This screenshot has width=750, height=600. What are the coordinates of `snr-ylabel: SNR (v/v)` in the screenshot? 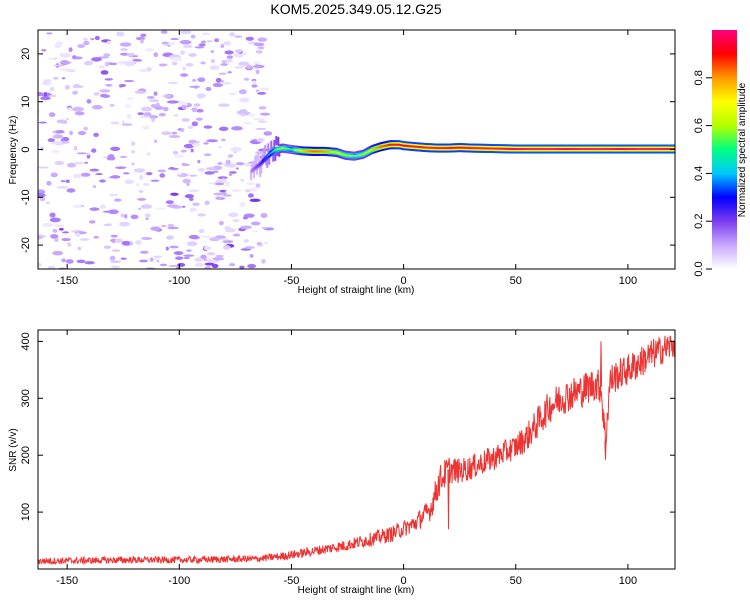 It's located at (13, 449).